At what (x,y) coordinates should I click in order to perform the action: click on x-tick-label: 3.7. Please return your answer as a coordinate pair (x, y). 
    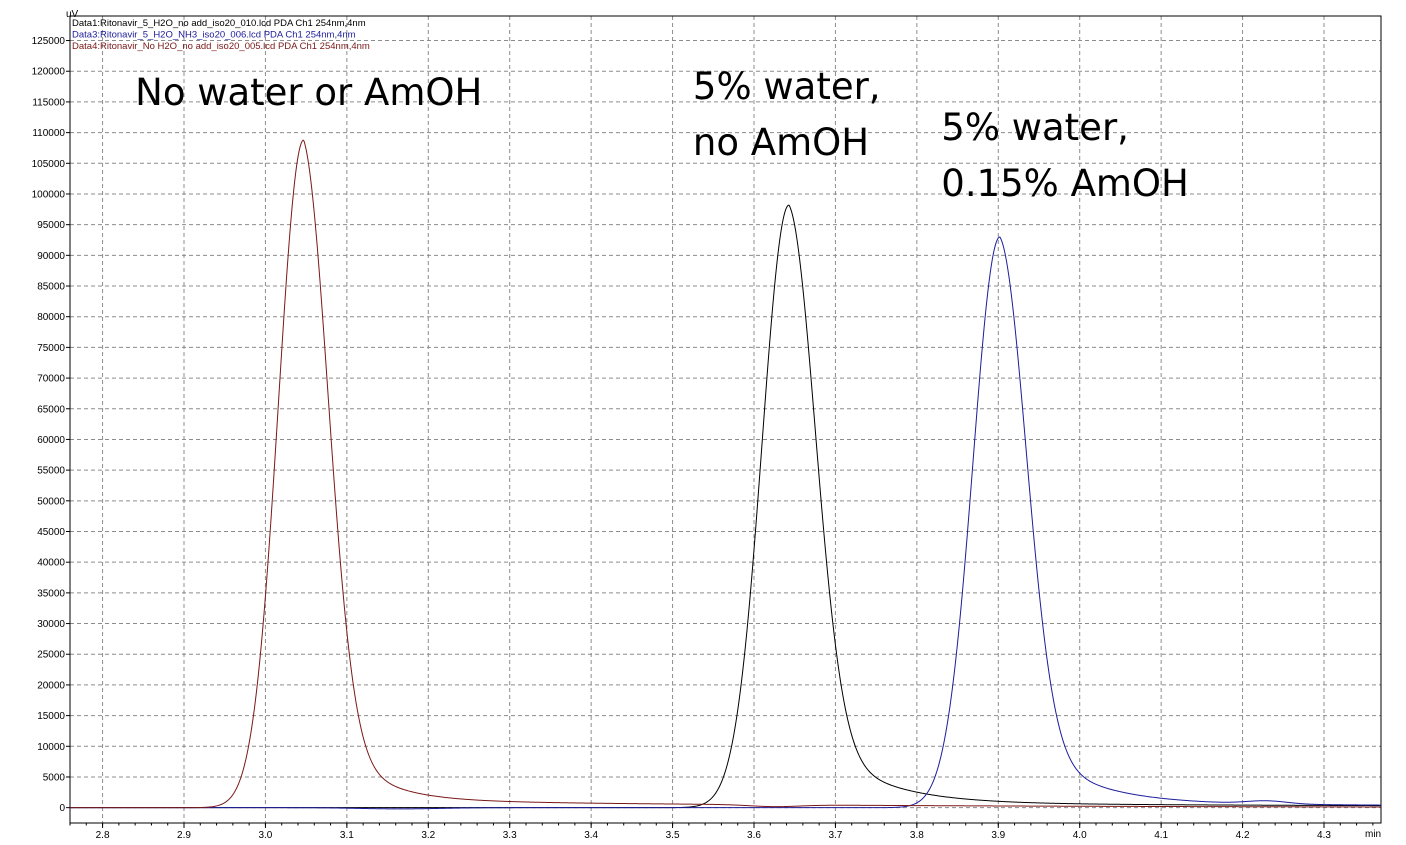
    Looking at the image, I should click on (835, 835).